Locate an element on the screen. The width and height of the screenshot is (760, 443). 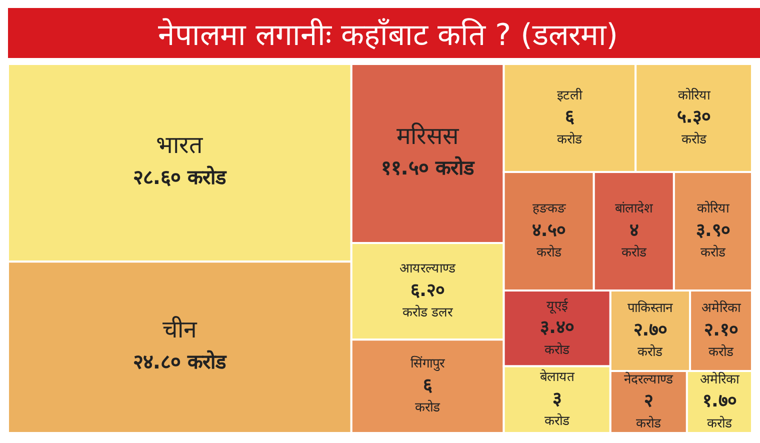
category-label: मरिसस is located at coordinates (428, 136).